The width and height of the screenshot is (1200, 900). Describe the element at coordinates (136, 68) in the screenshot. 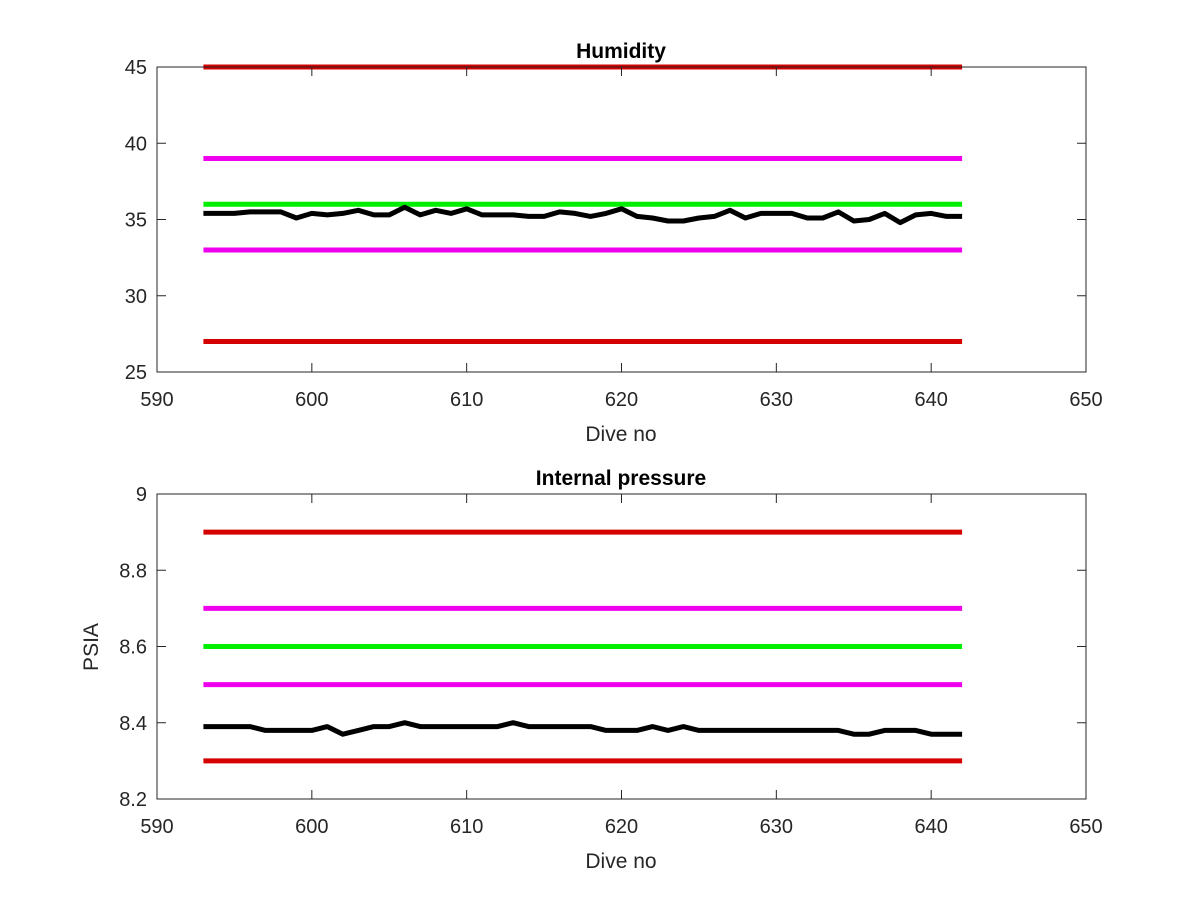

I see `humidity-y-tick-label-4: 45` at that location.